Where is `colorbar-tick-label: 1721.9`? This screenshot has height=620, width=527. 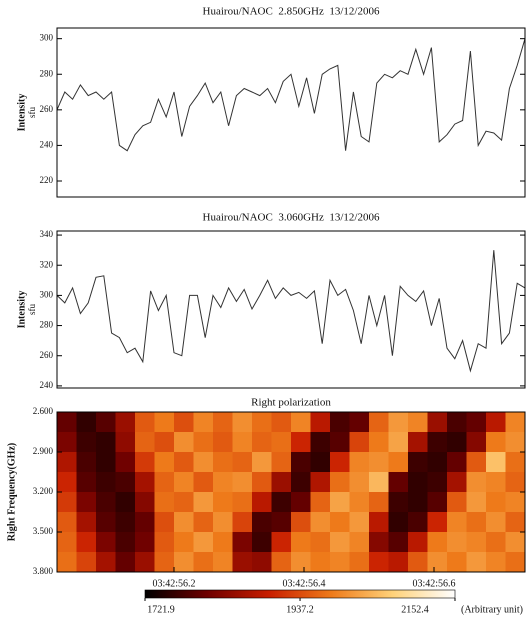 colorbar-tick-label: 1721.9 is located at coordinates (161, 609).